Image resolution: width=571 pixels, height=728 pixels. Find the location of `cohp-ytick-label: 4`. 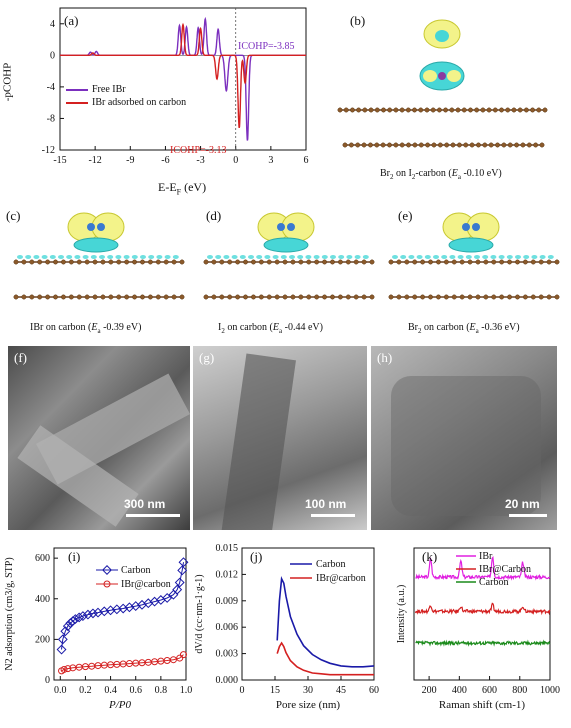

cohp-ytick-label: 4 is located at coordinates (52, 24).